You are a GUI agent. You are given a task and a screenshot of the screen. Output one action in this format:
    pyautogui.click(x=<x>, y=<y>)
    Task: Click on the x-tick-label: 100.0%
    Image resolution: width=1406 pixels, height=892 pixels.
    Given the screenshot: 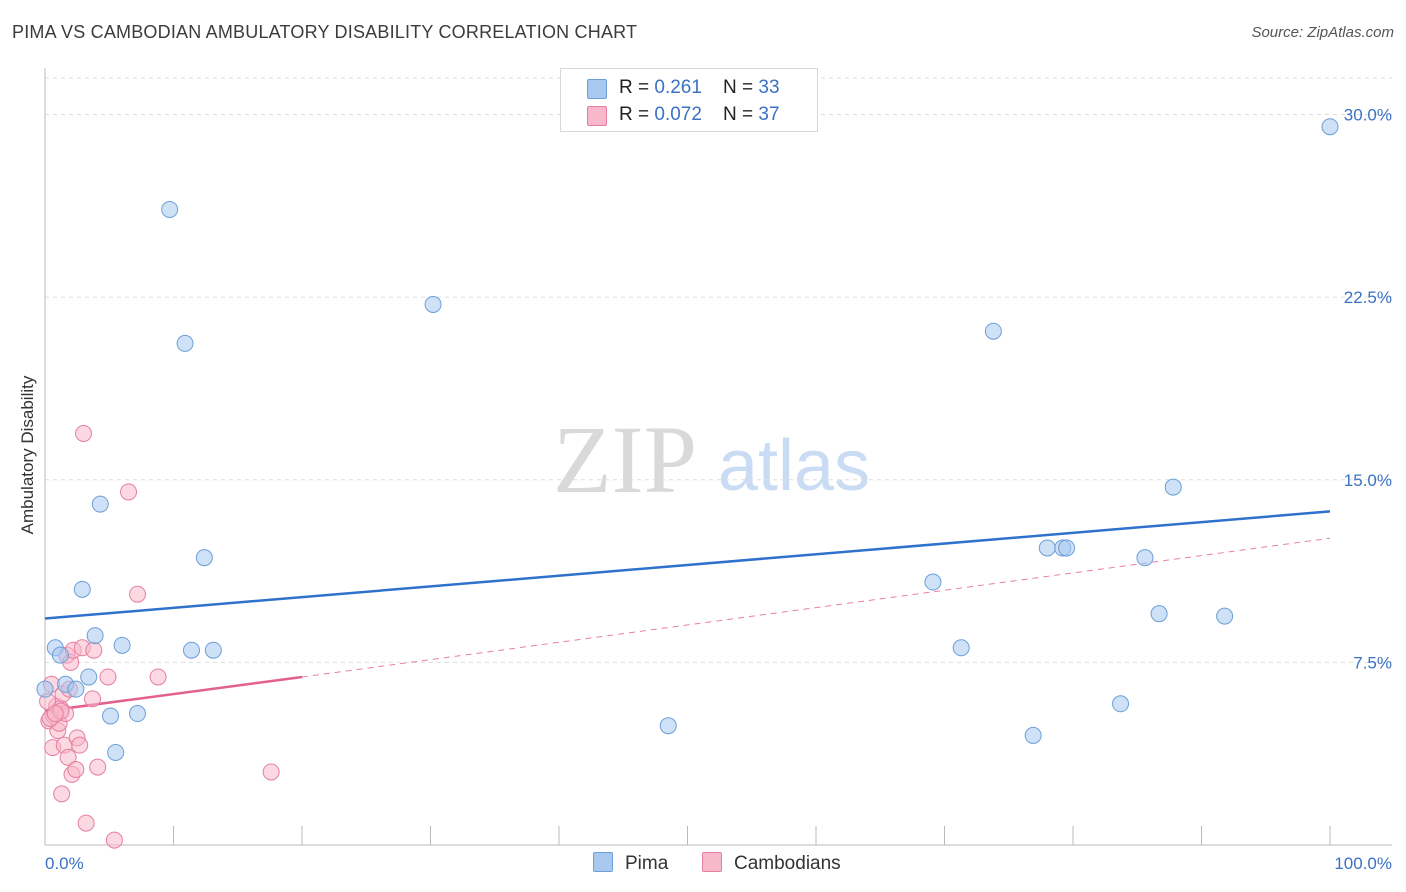 What is the action you would take?
    pyautogui.click(x=1363, y=863)
    